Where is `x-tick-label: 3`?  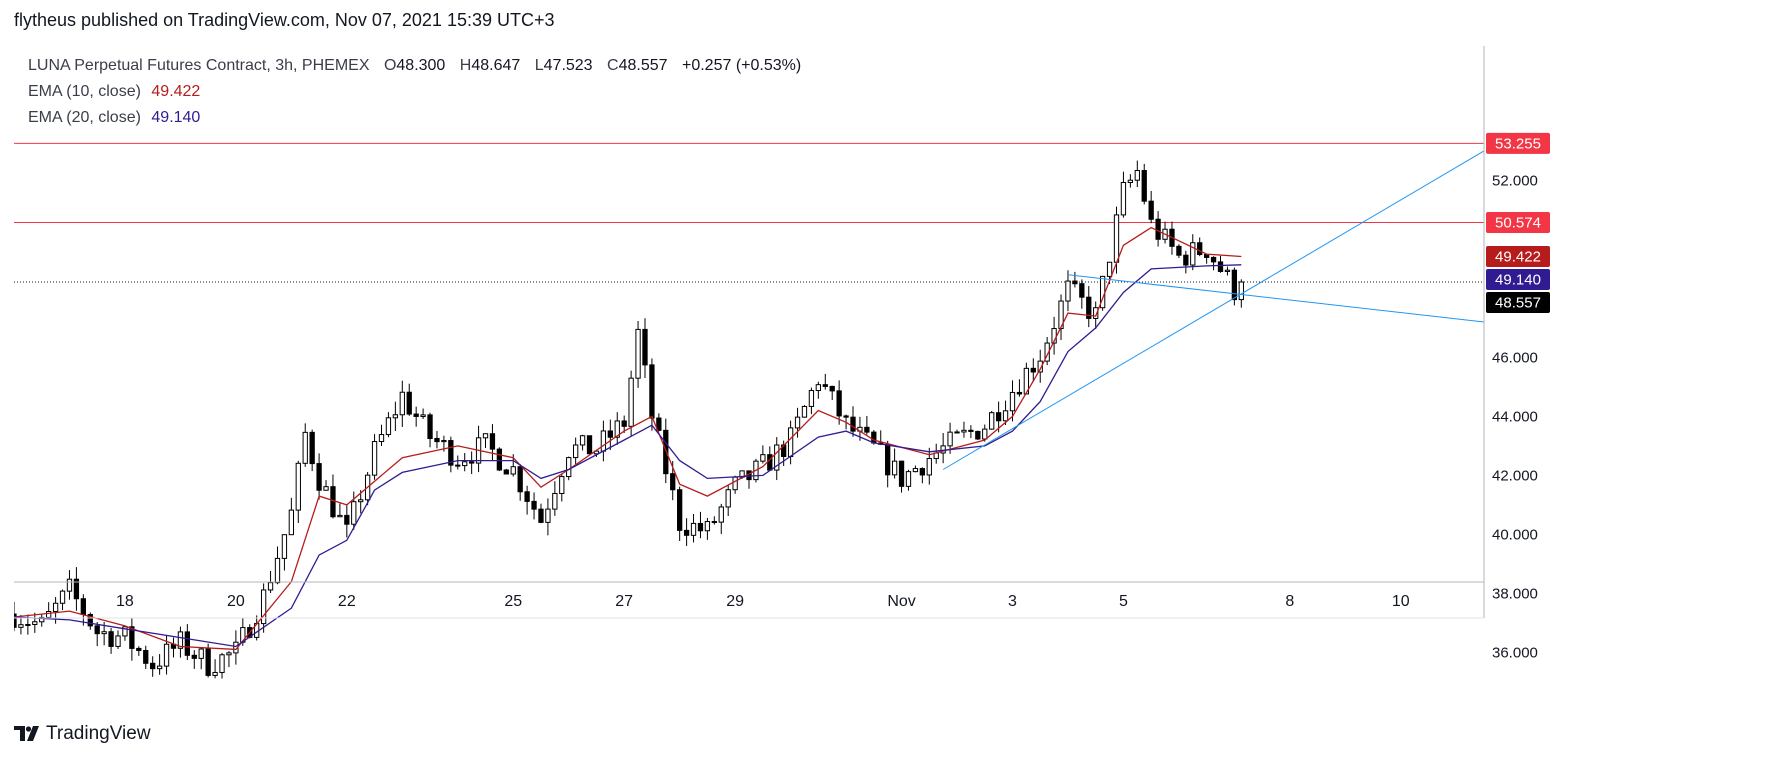
x-tick-label: 3 is located at coordinates (1012, 601).